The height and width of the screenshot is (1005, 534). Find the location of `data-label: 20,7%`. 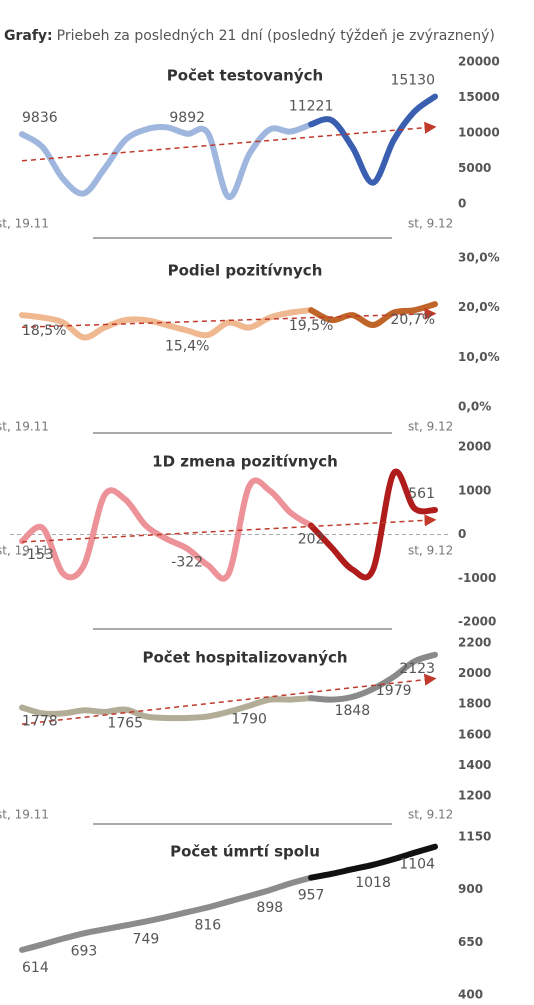

data-label: 20,7% is located at coordinates (413, 320).